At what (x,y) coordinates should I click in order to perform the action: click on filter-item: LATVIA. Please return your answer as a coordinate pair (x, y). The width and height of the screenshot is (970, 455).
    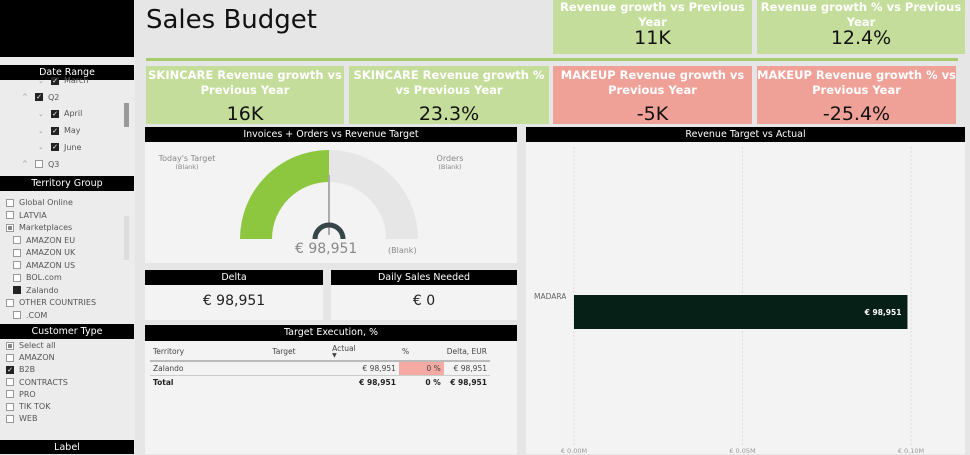
    Looking at the image, I should click on (26, 215).